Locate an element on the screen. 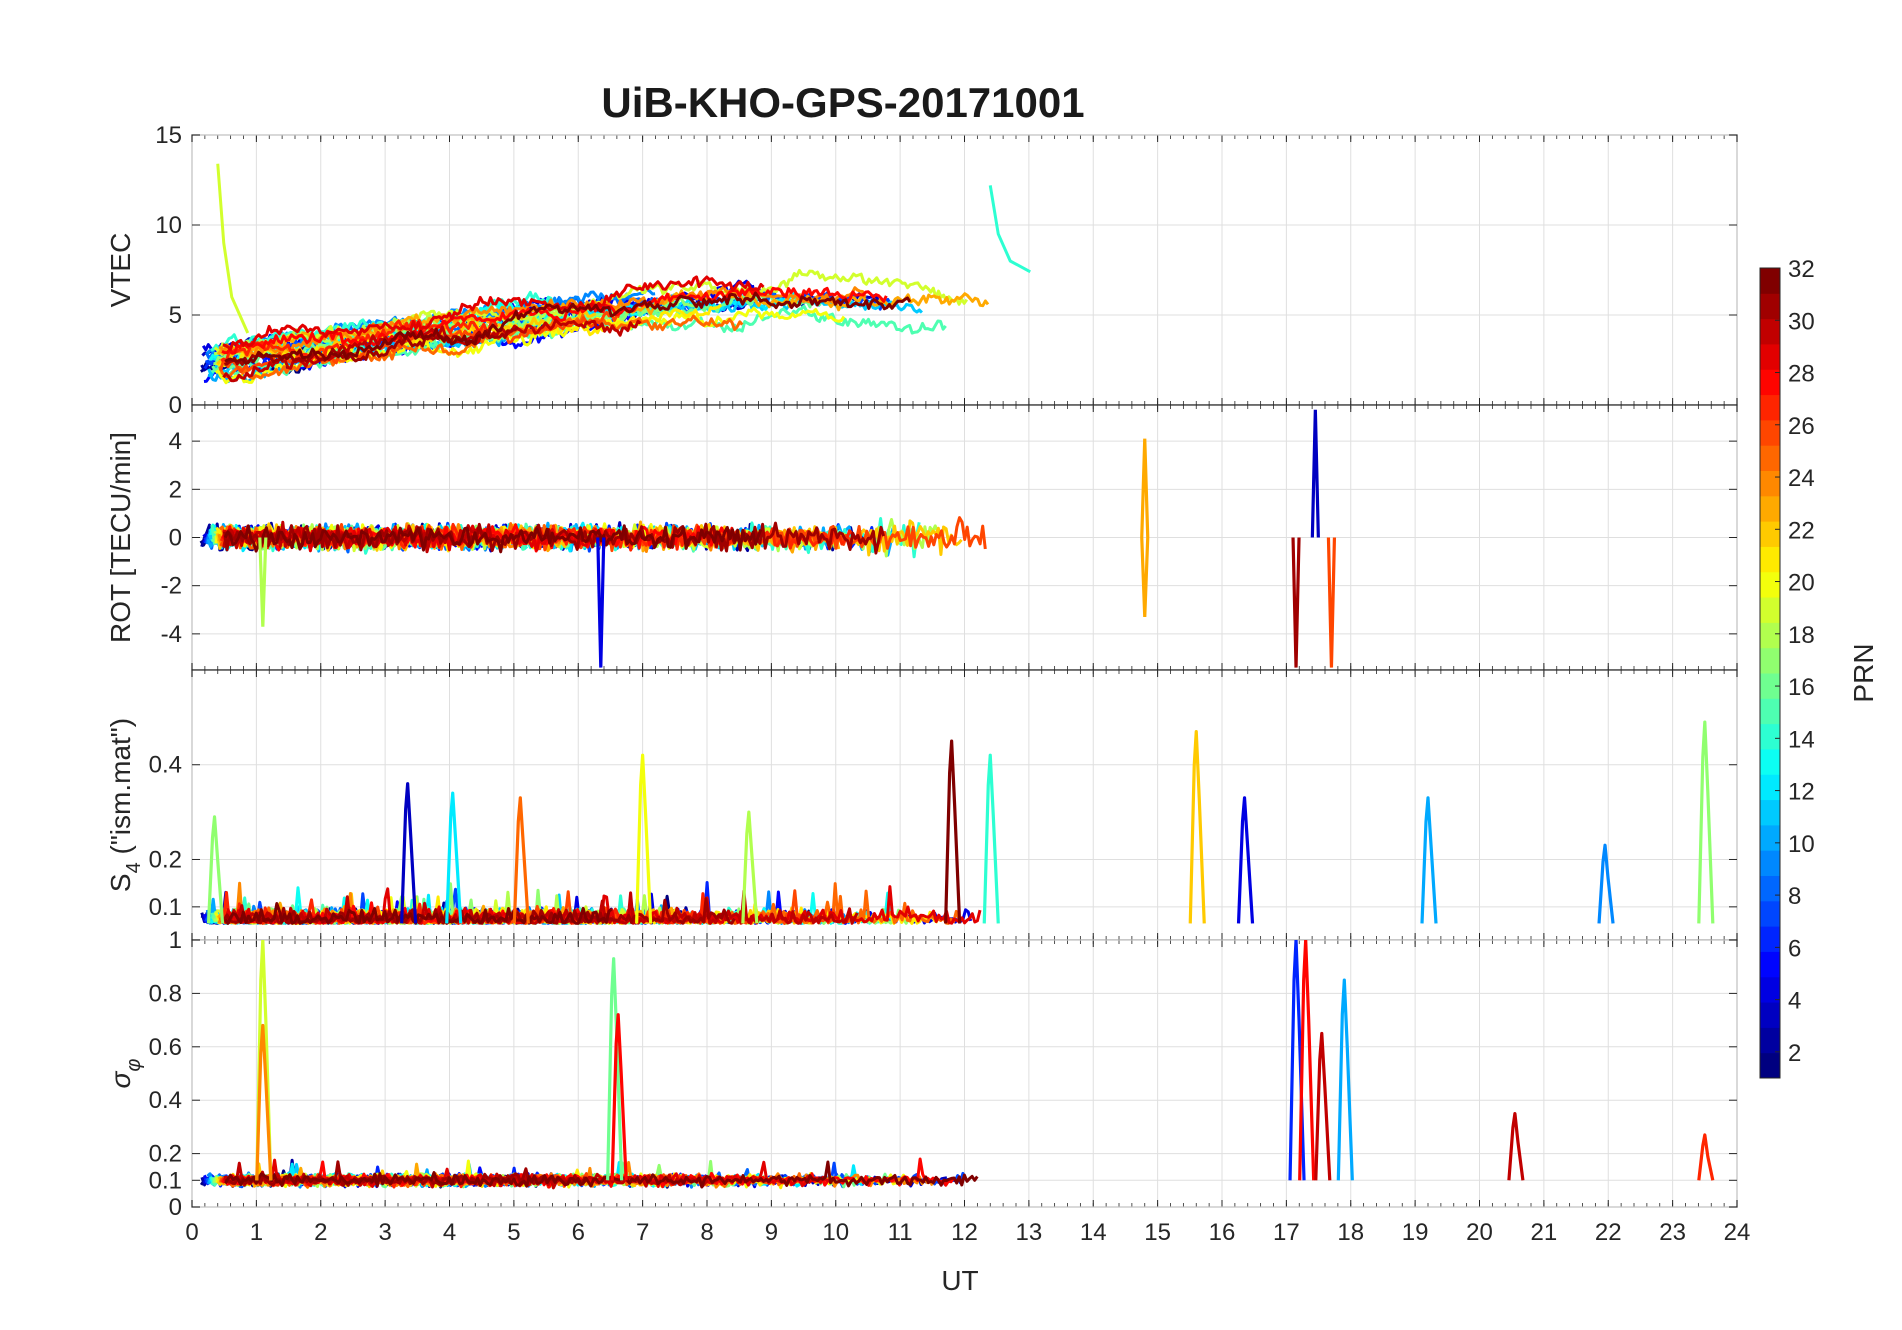  x-tick-label: 9 is located at coordinates (771, 1232).